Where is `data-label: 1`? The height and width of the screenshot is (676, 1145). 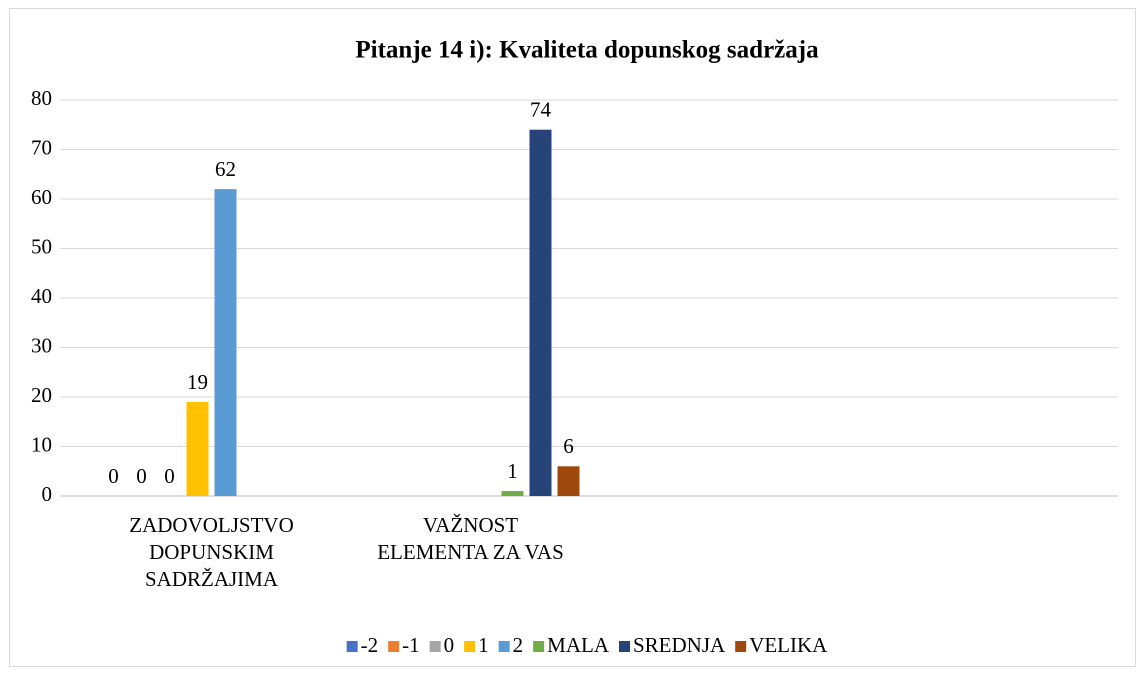
data-label: 1 is located at coordinates (512, 471).